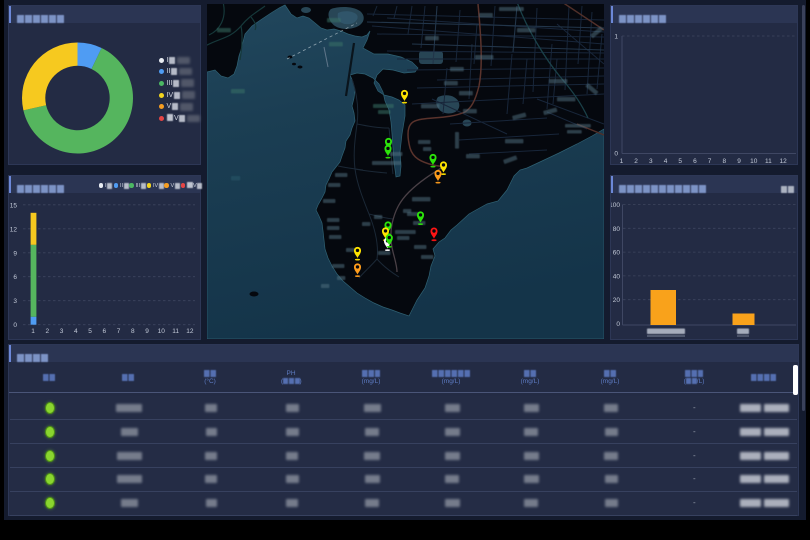 The height and width of the screenshot is (540, 810). I want to click on svg-text: 80, so click(617, 229).